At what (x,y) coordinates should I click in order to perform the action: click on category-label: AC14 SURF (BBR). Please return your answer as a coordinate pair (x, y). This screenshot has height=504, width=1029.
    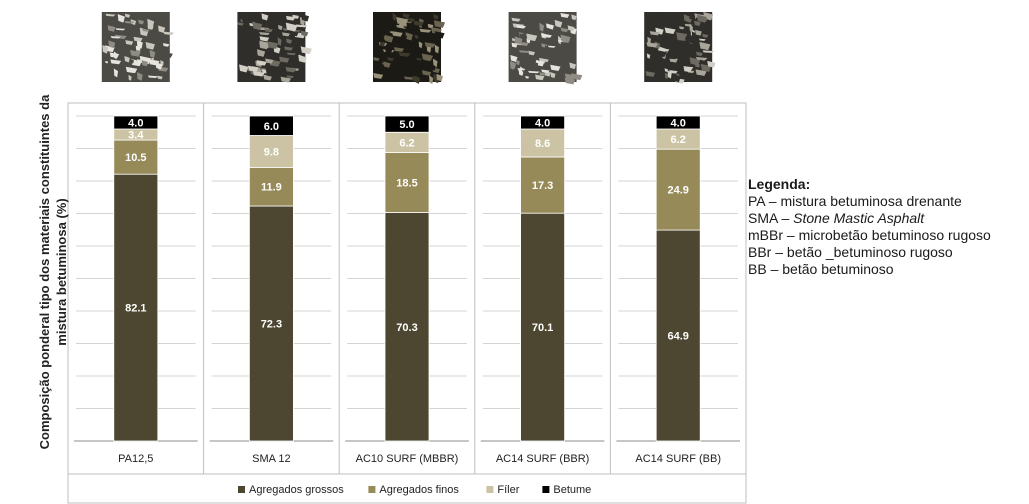
    Looking at the image, I should click on (543, 459).